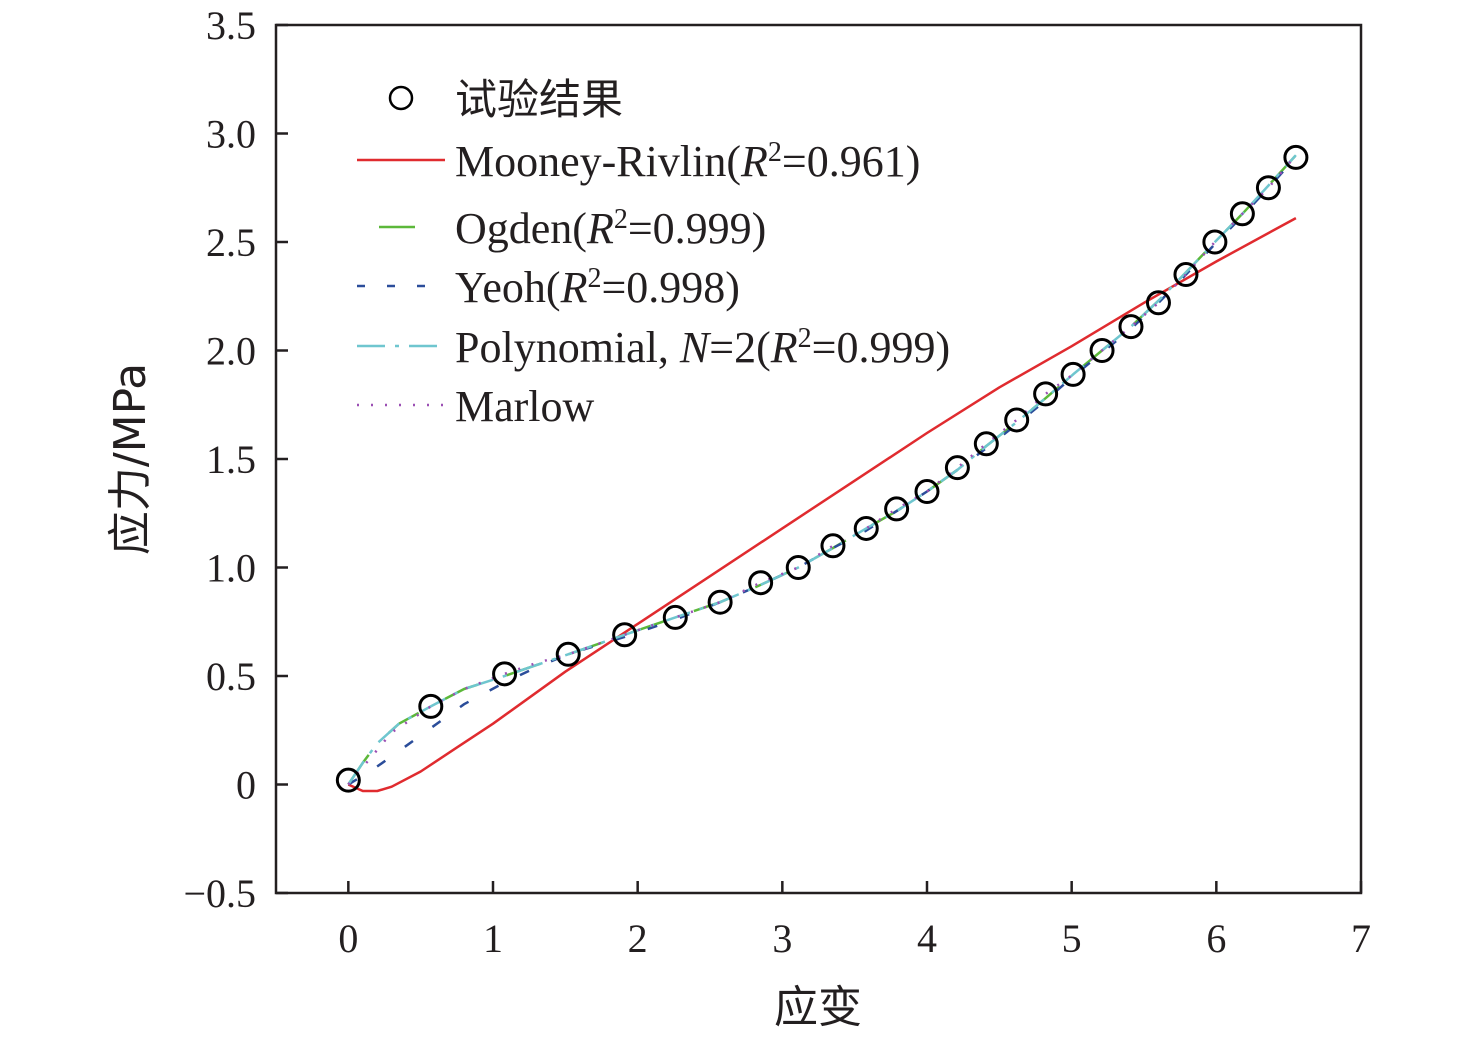 This screenshot has height=1039, width=1476. What do you see at coordinates (219, 893) in the screenshot?
I see `y-tick-label: −0.5` at bounding box center [219, 893].